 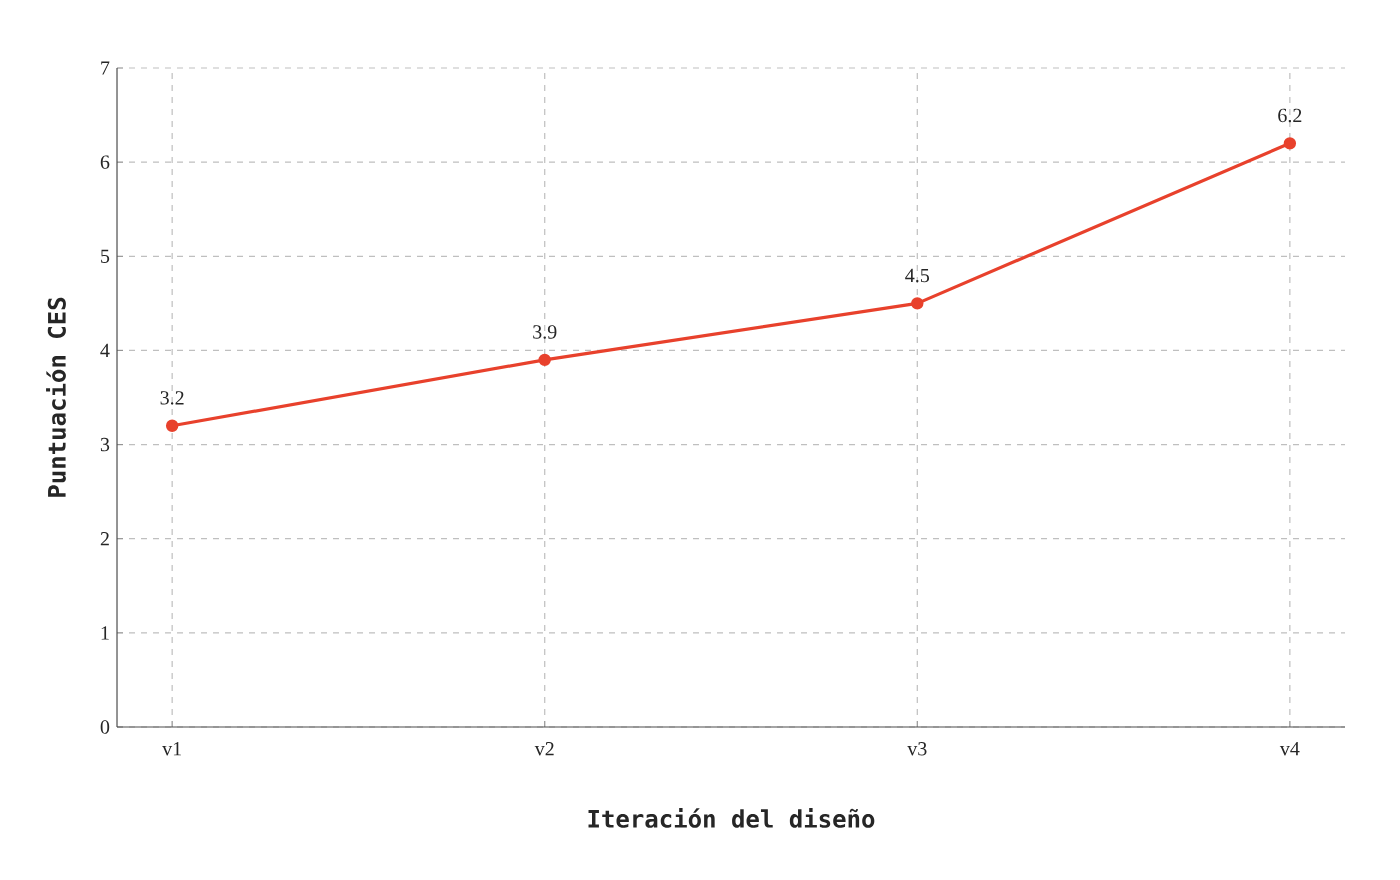 What do you see at coordinates (171, 749) in the screenshot?
I see `x-tick-label: v1` at bounding box center [171, 749].